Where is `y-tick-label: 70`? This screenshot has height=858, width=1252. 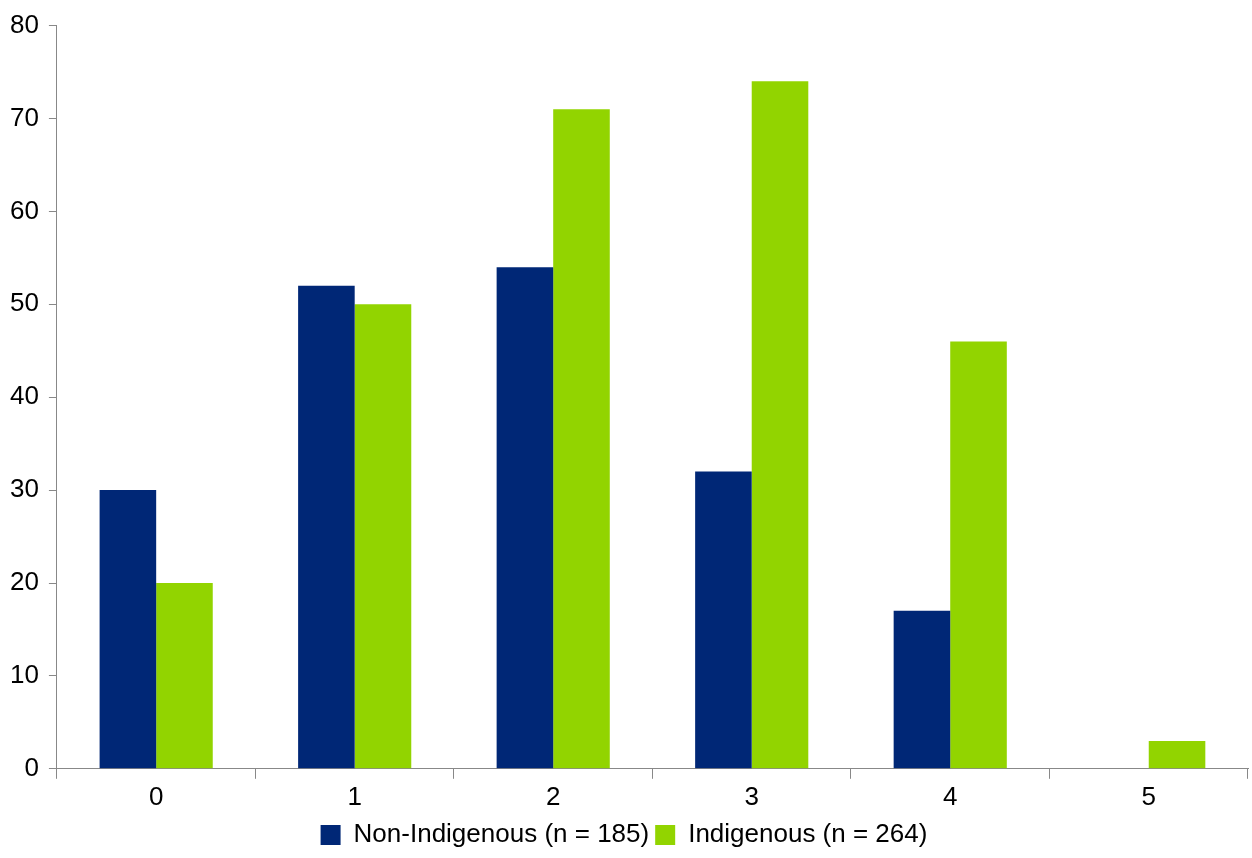 y-tick-label: 70 is located at coordinates (24, 116).